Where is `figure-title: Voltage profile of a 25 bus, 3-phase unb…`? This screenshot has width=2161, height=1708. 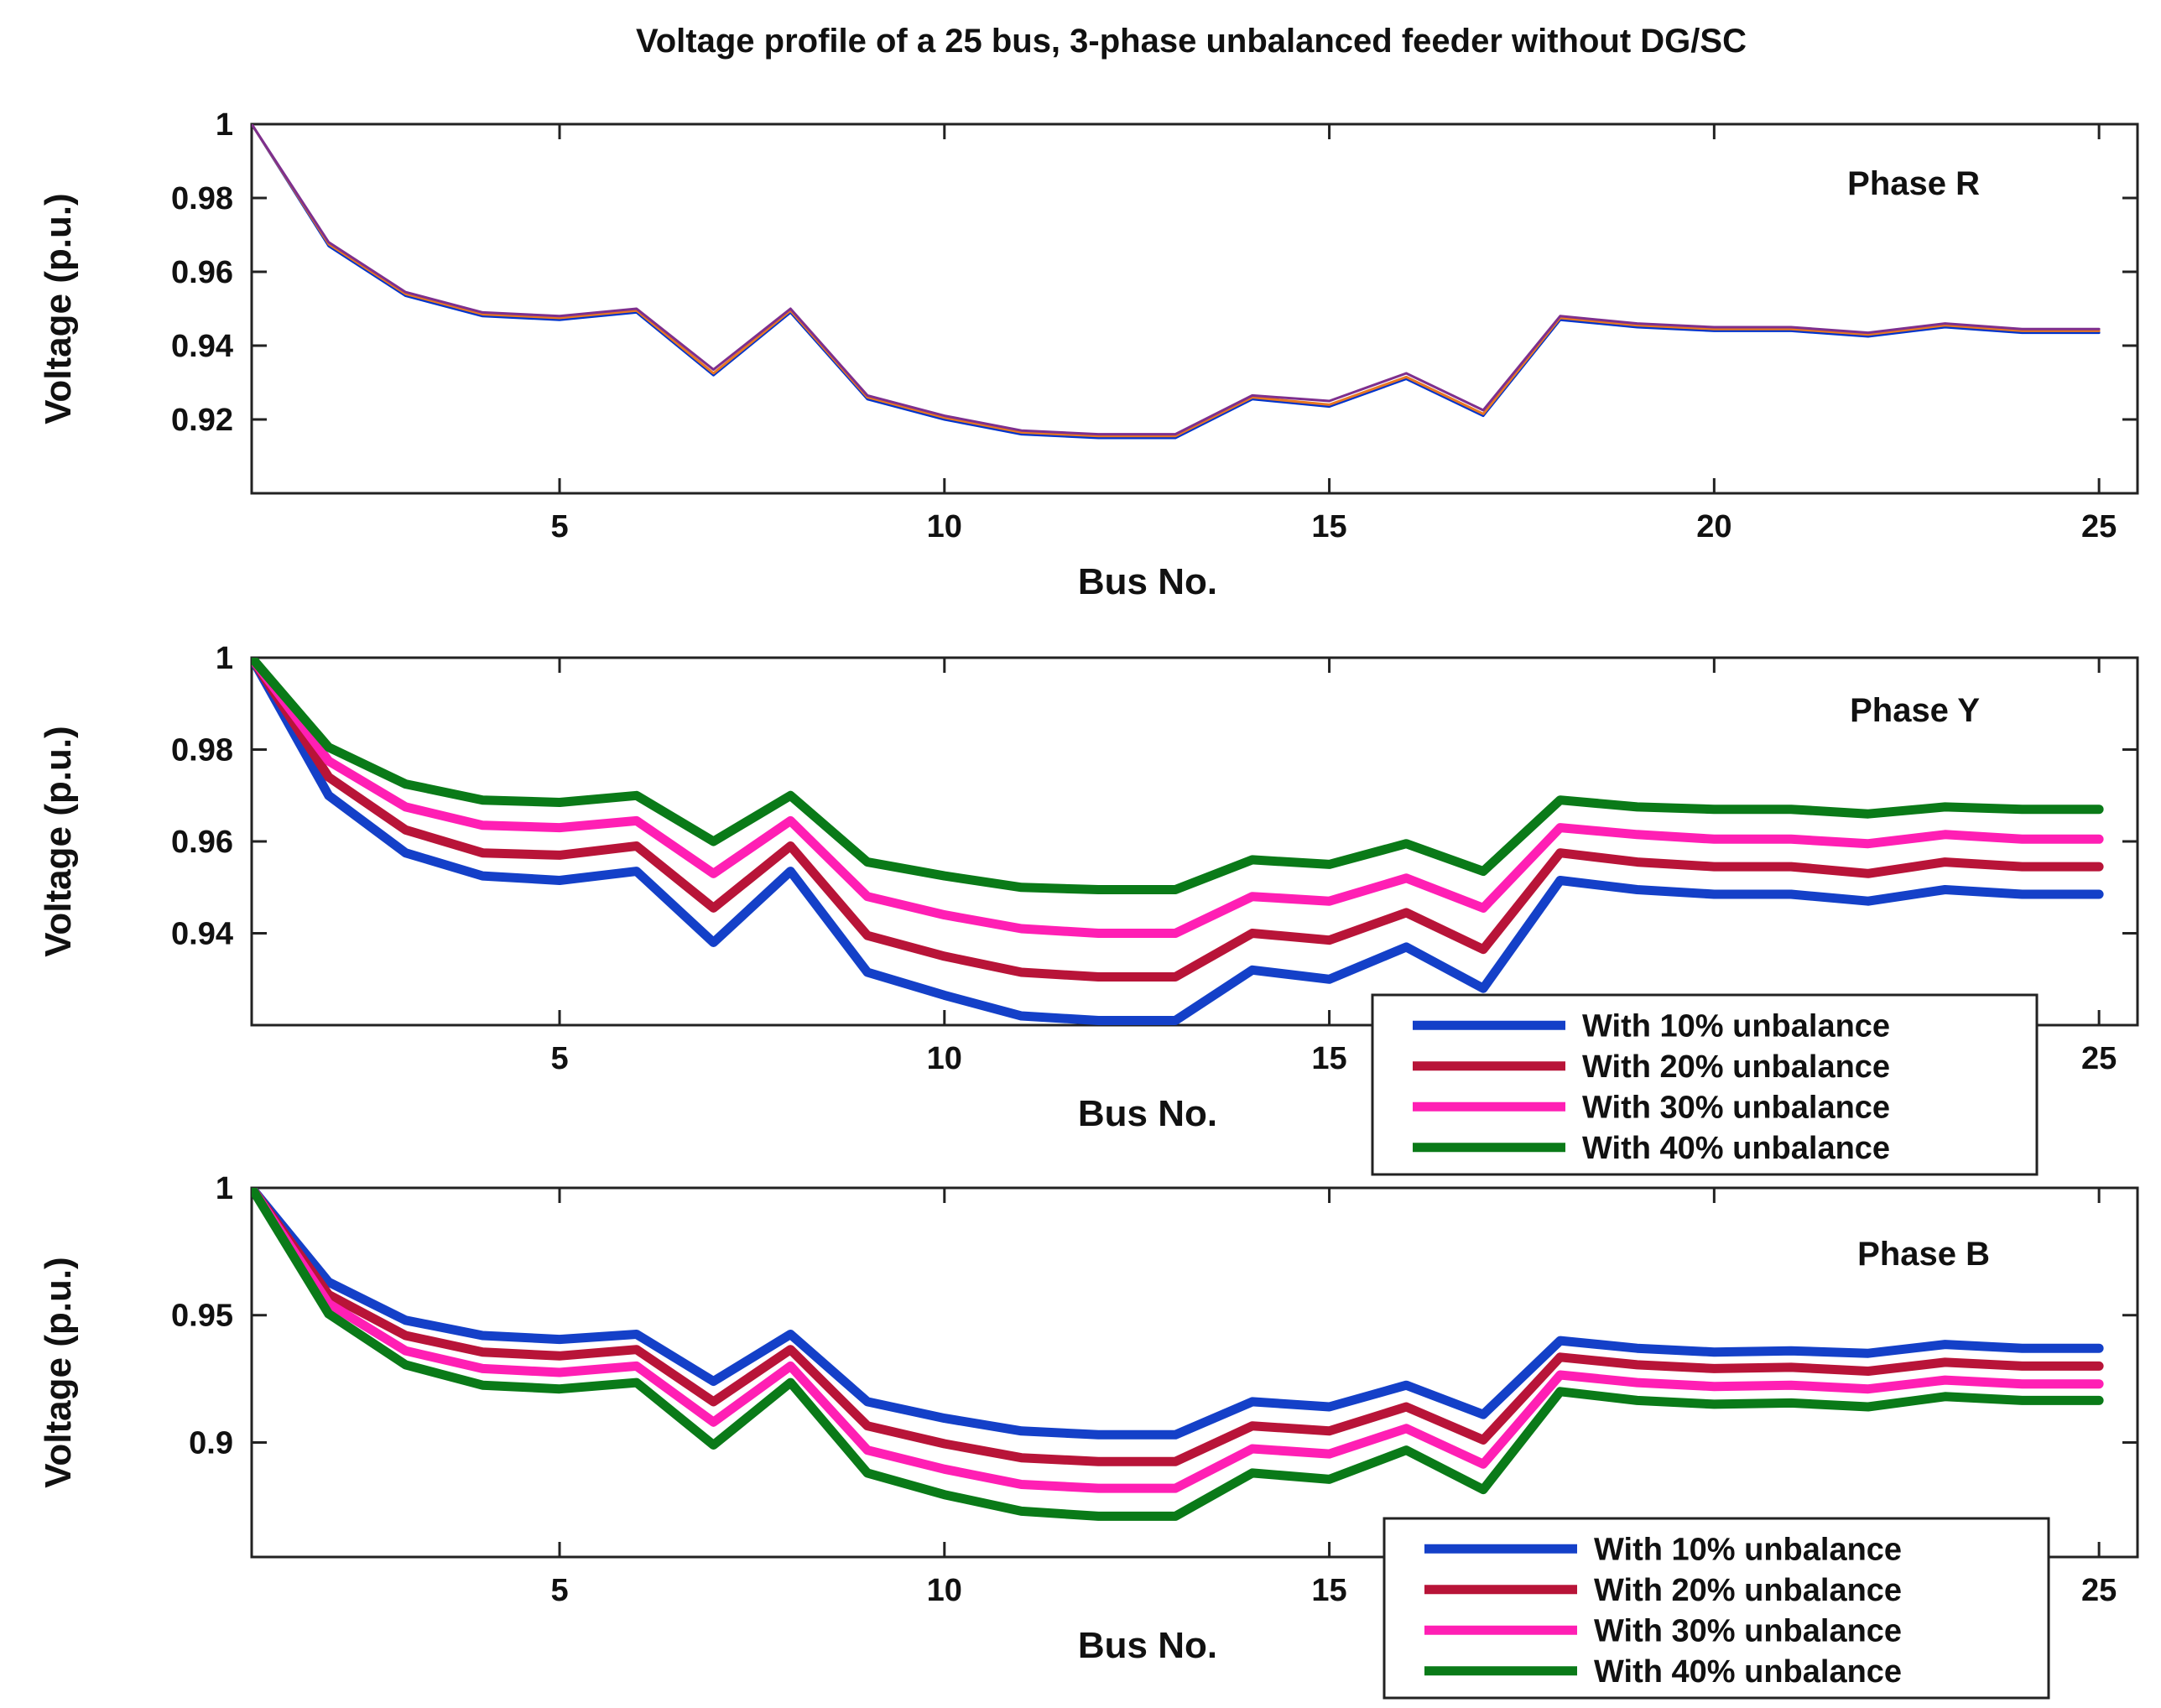 figure-title: Voltage profile of a 25 bus, 3-phase unb… is located at coordinates (1191, 41).